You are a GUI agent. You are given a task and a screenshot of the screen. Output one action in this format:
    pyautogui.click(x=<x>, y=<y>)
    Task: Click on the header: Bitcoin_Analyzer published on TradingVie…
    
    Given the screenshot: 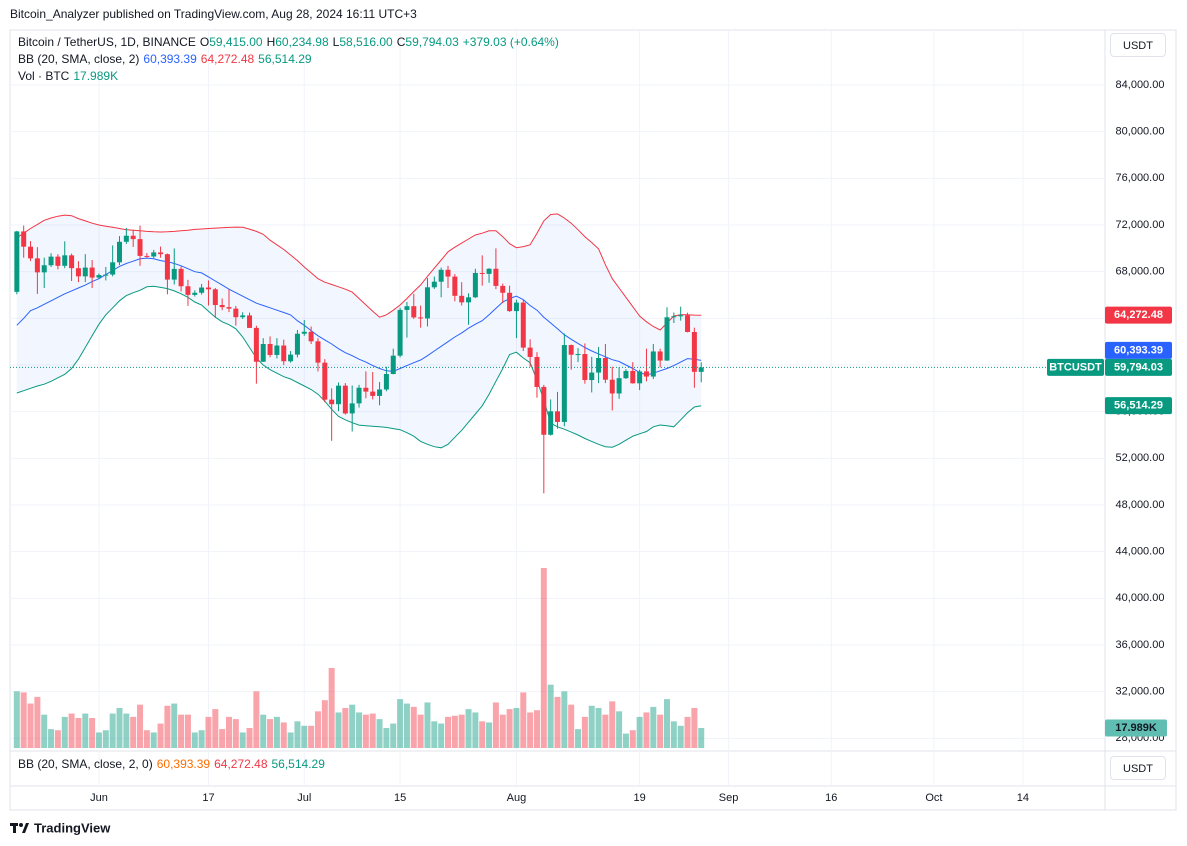 What is the action you would take?
    pyautogui.click(x=213, y=14)
    